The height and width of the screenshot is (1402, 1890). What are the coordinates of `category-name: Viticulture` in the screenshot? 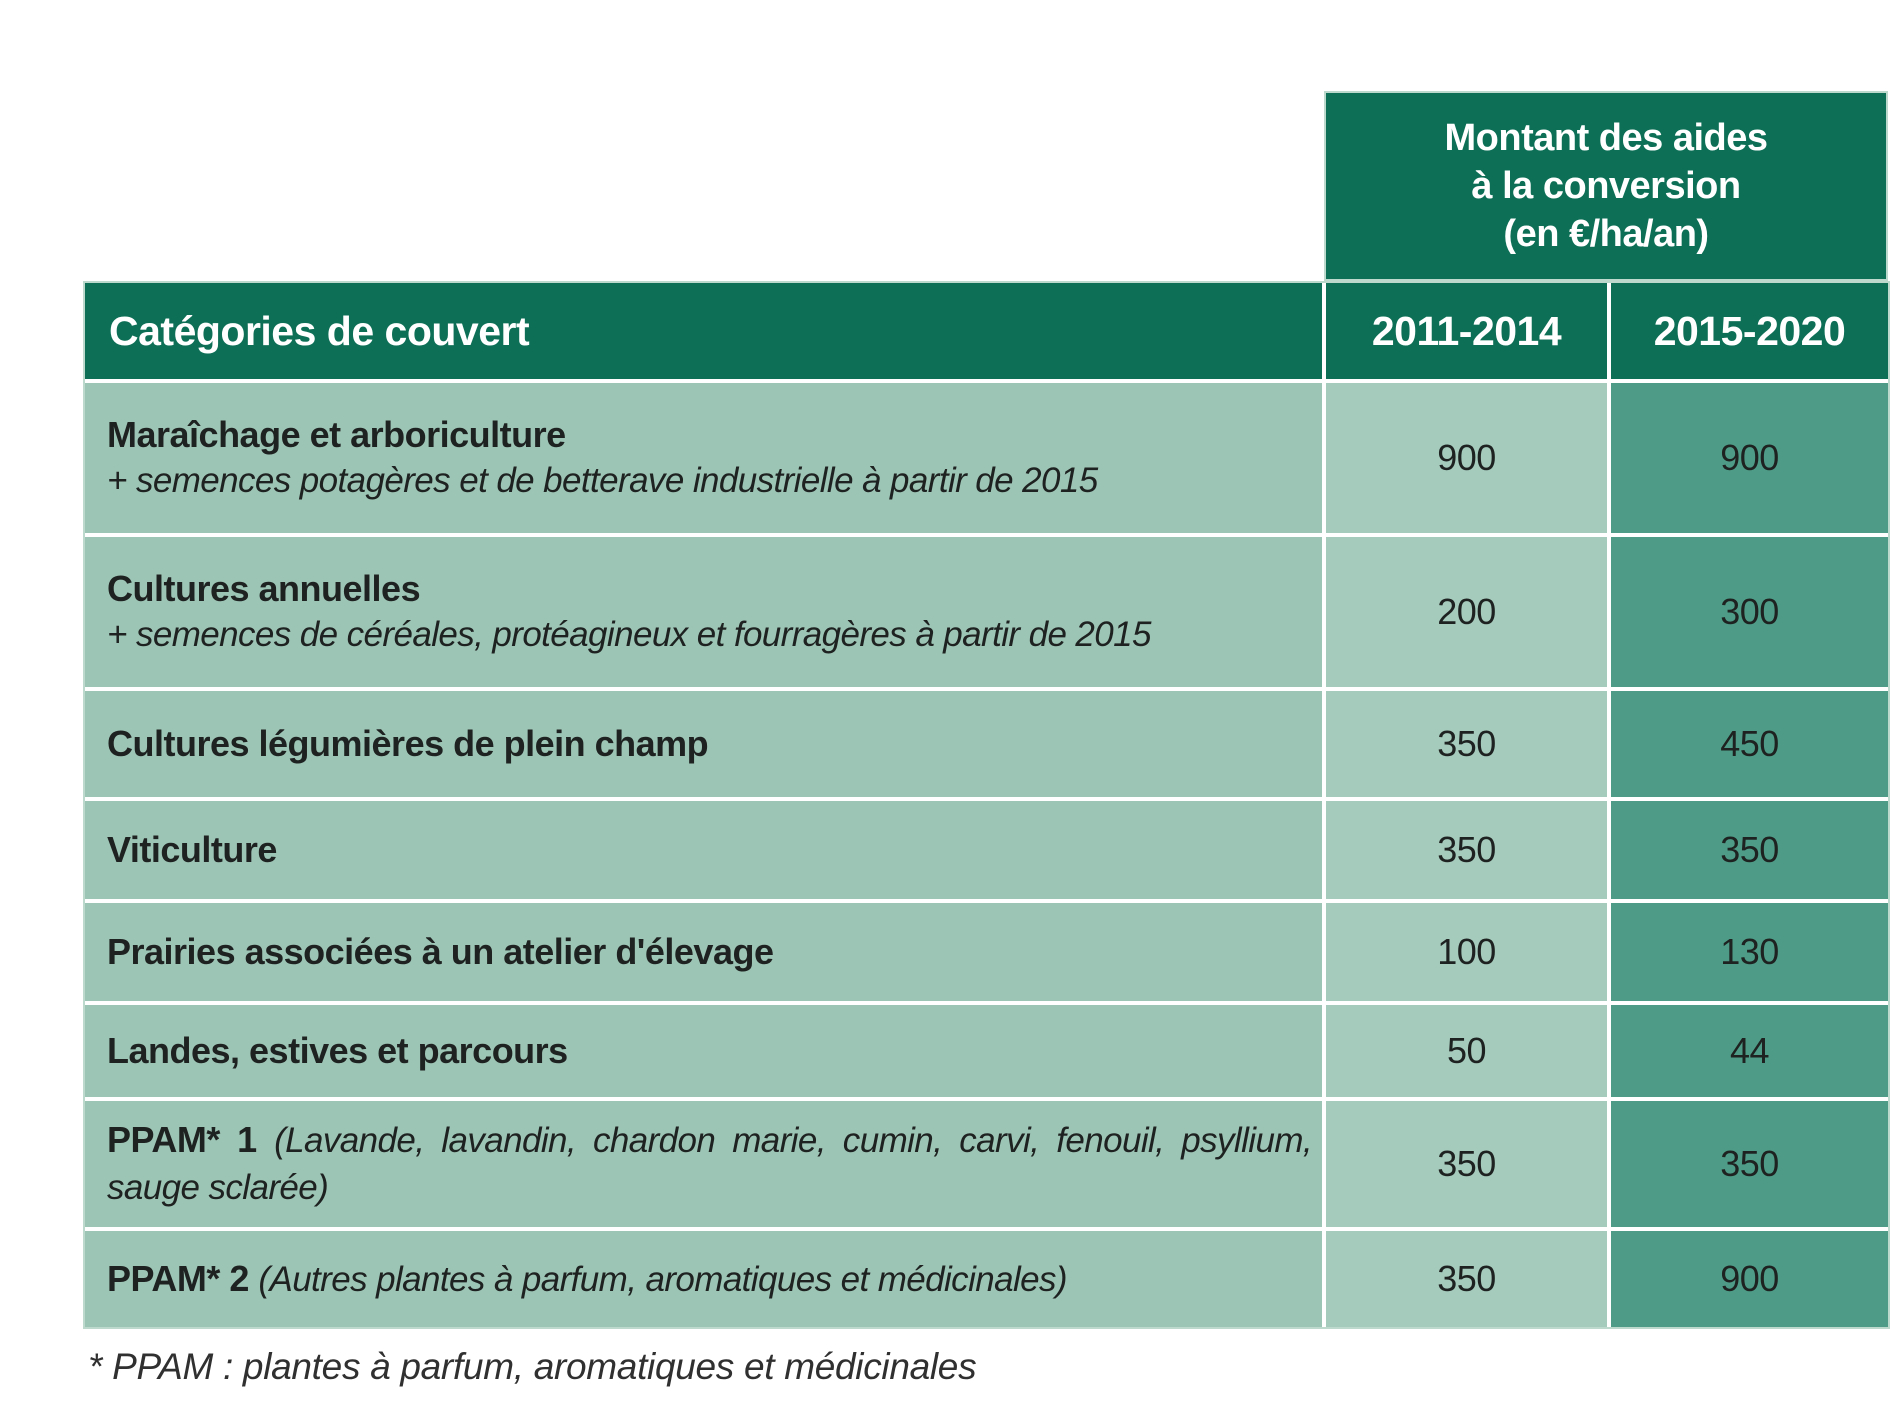 It's located at (192, 849).